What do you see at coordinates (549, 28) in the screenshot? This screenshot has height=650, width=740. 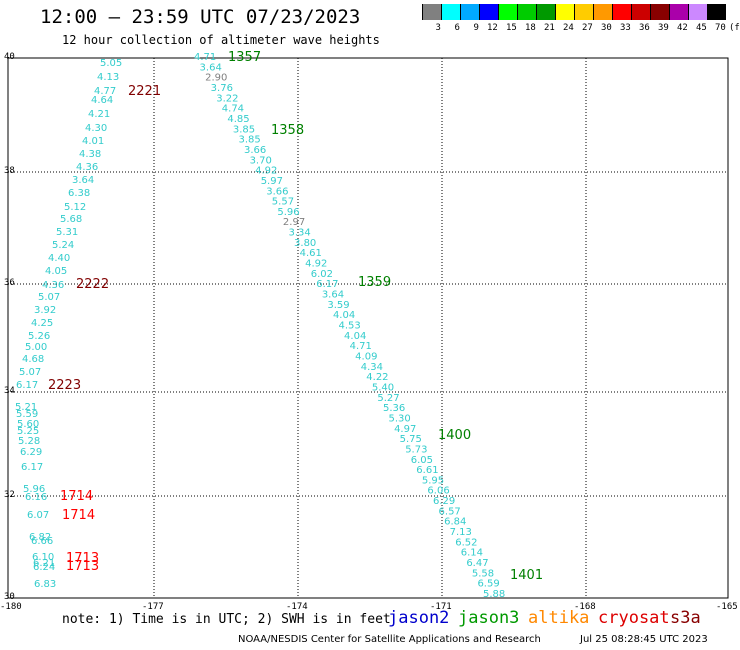 I see `scale-label: 21` at bounding box center [549, 28].